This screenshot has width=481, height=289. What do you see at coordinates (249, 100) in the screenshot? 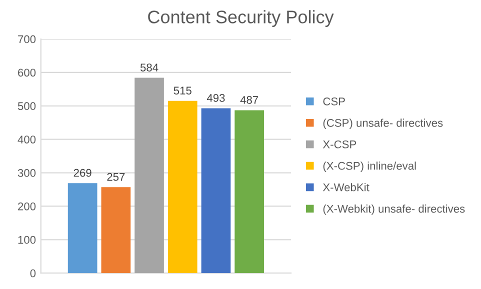
I see `data-label: 487` at bounding box center [249, 100].